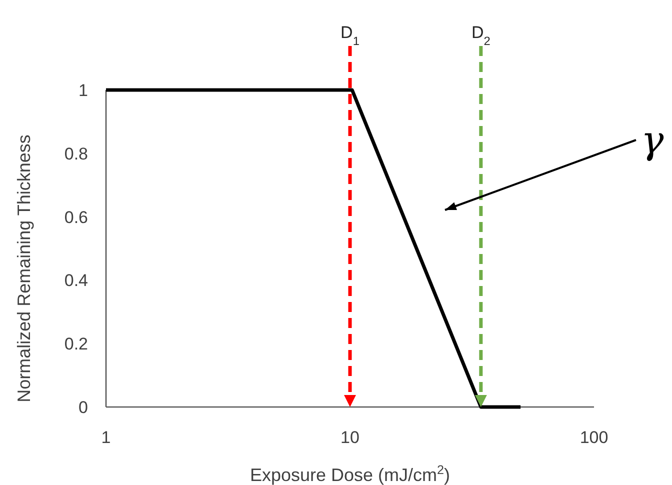  Describe the element at coordinates (76, 217) in the screenshot. I see `y-tick-label: 0.6` at that location.